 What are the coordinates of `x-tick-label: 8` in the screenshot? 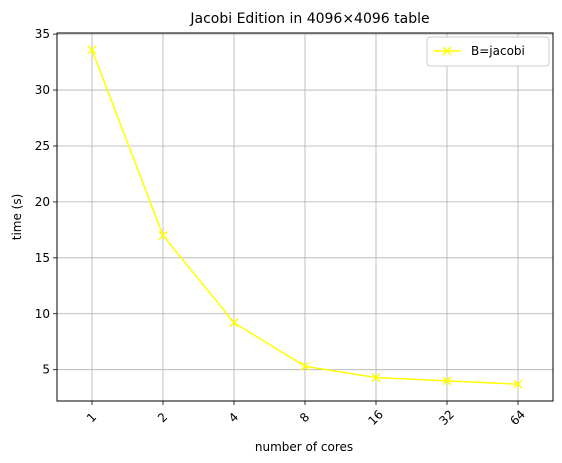 It's located at (304, 417).